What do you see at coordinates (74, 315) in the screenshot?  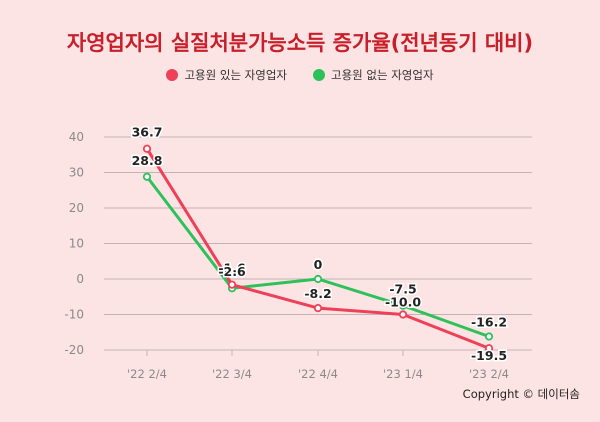 I see `y-tick-label: -10` at bounding box center [74, 315].